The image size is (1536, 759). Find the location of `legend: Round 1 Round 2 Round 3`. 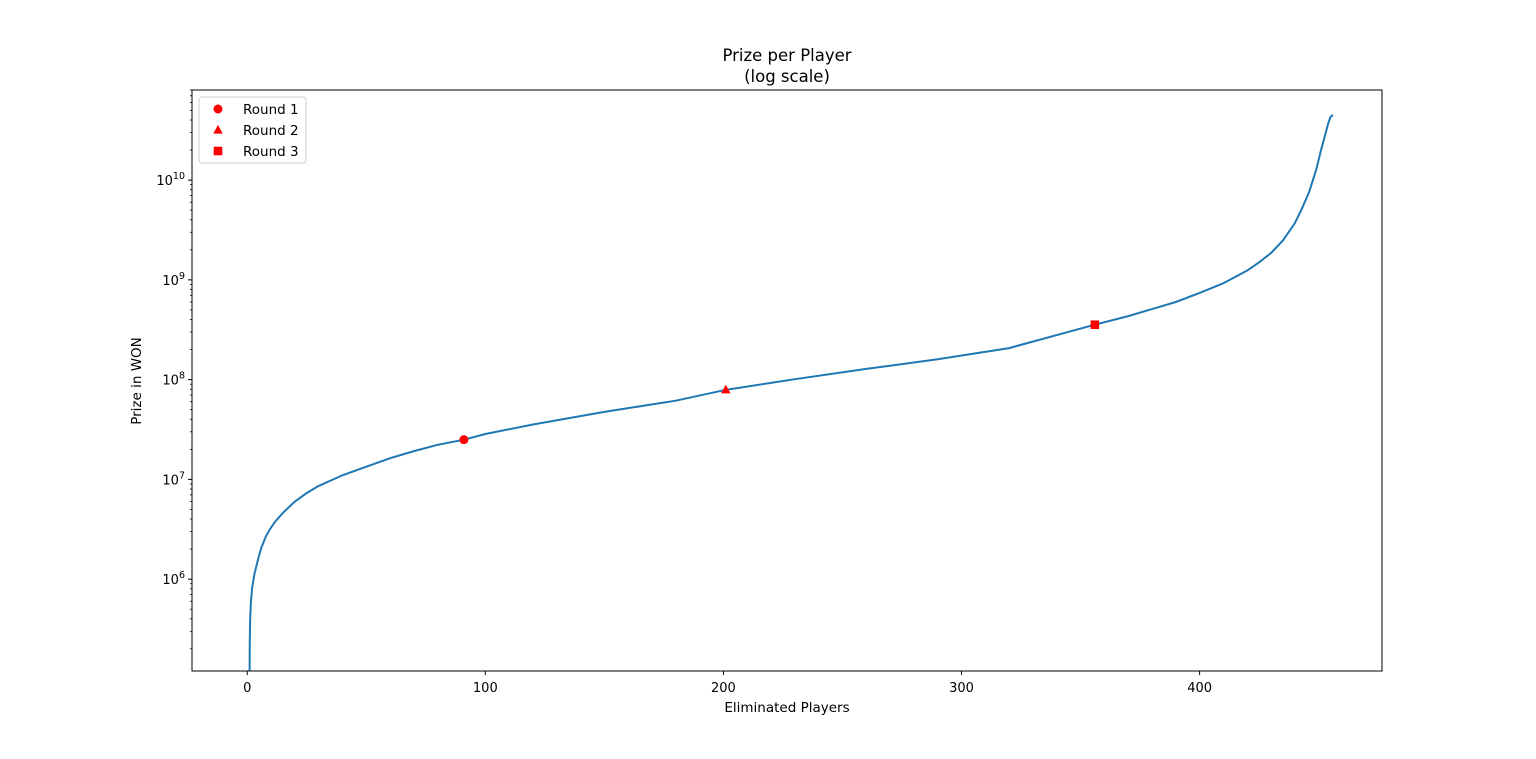

legend: Round 1 Round 2 Round 3 is located at coordinates (252, 130).